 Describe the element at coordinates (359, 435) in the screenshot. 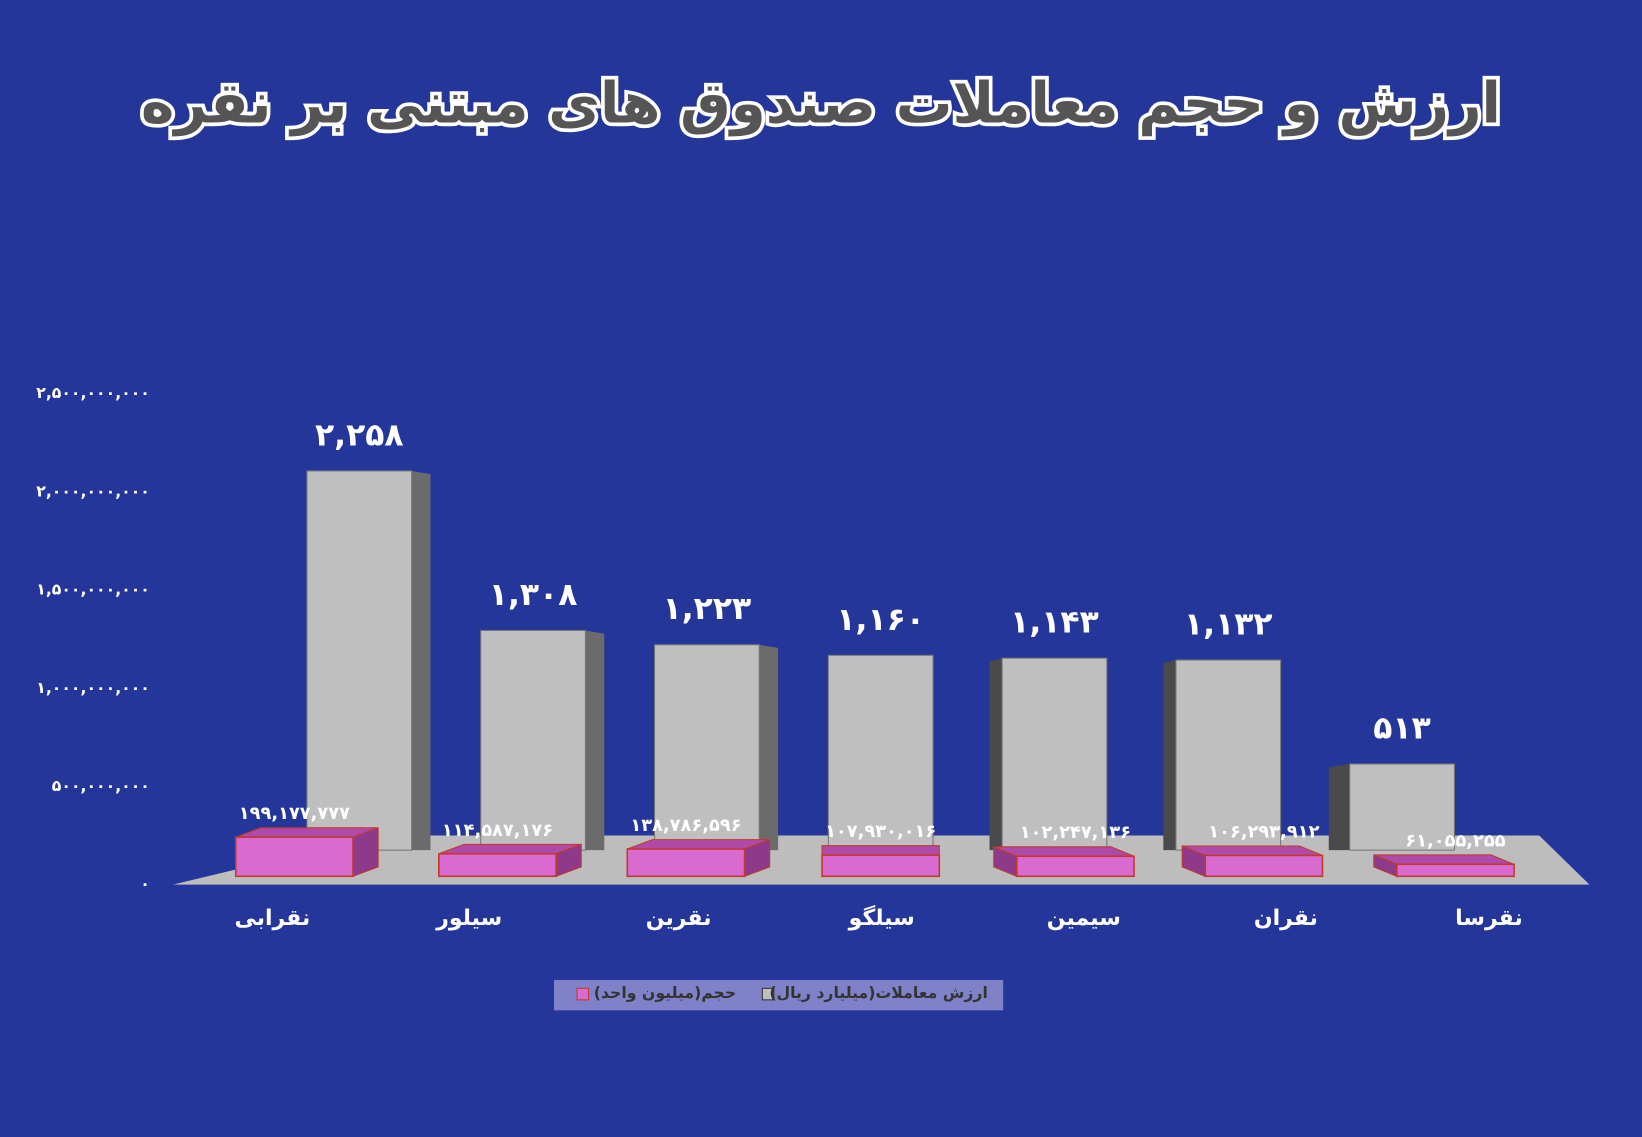

I see `value-label: ۲,۲۵۸` at that location.